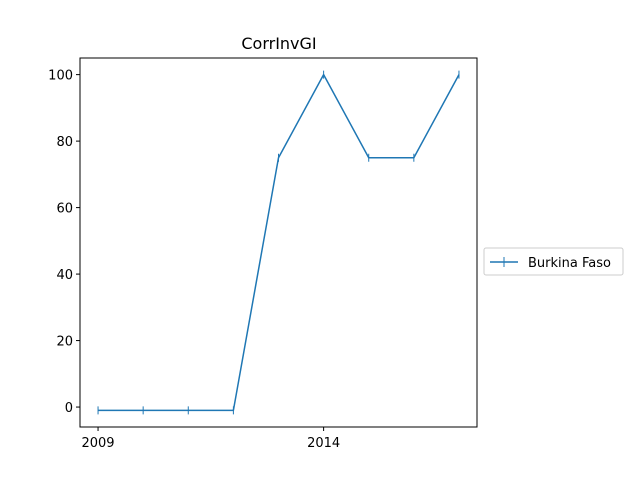 This screenshot has height=480, width=640. Describe the element at coordinates (569, 263) in the screenshot. I see `legend-label-burkina-faso: Burkina Faso` at that location.